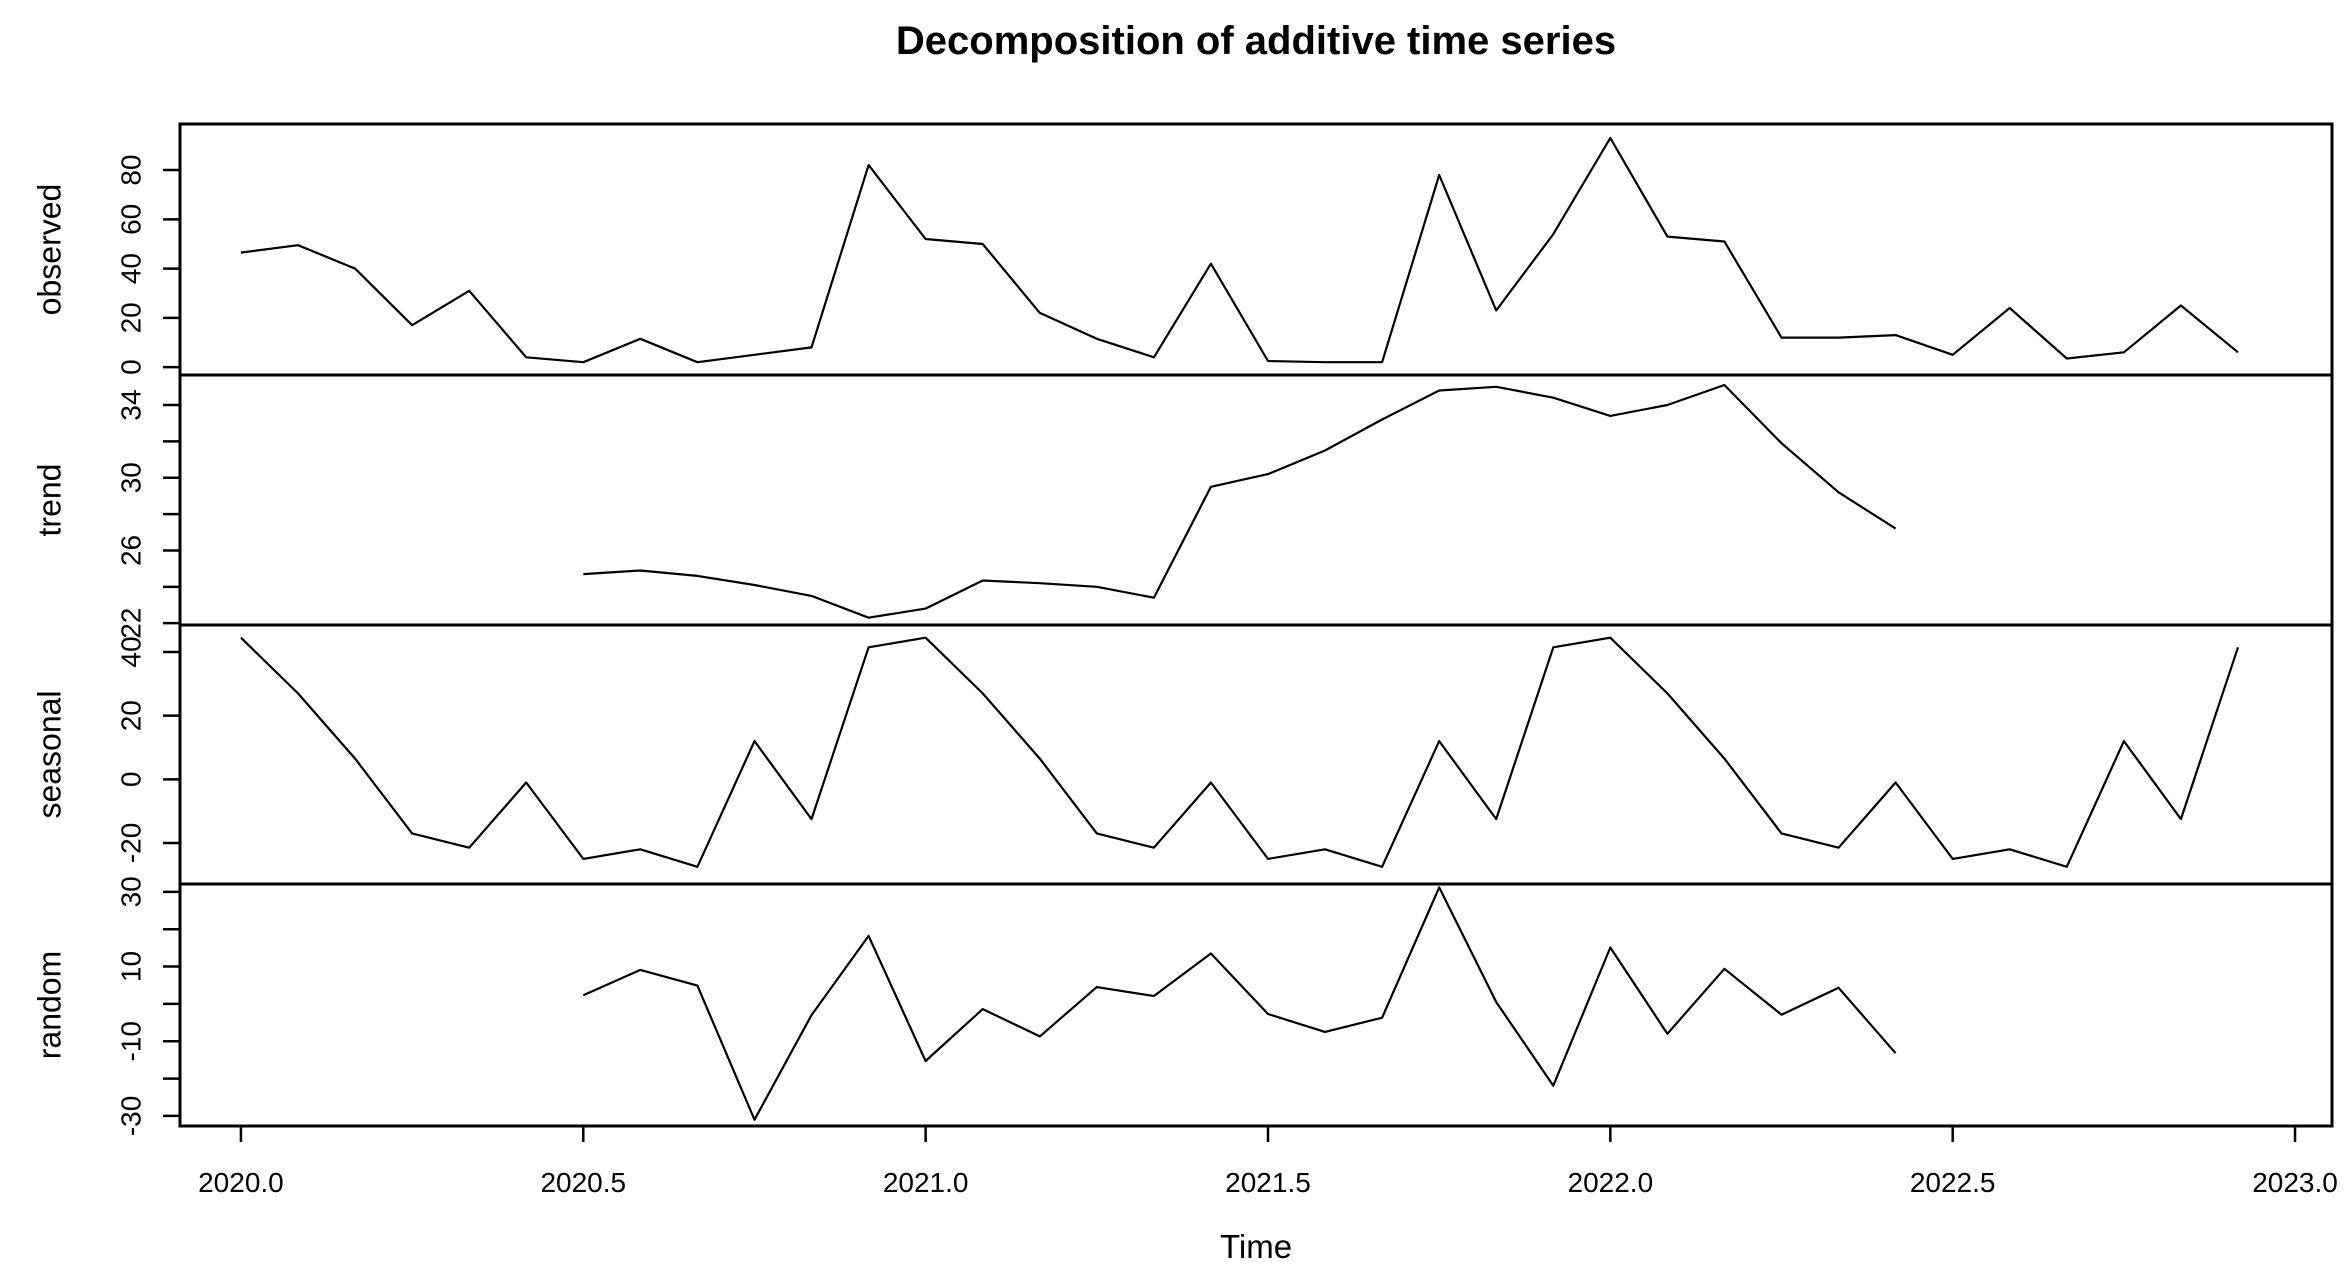  Describe the element at coordinates (130, 623) in the screenshot. I see `y-tick-label: 22` at that location.